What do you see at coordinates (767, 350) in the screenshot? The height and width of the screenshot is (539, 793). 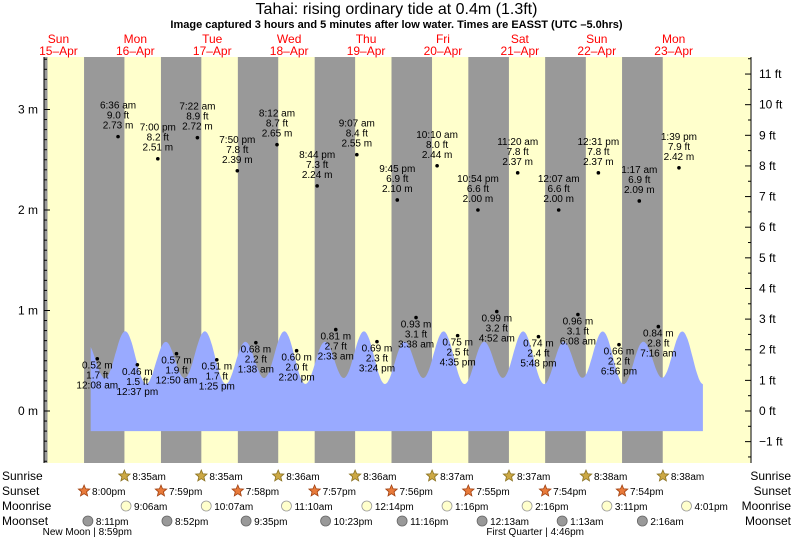 I see `right-axis-label: 2 ft` at bounding box center [767, 350].